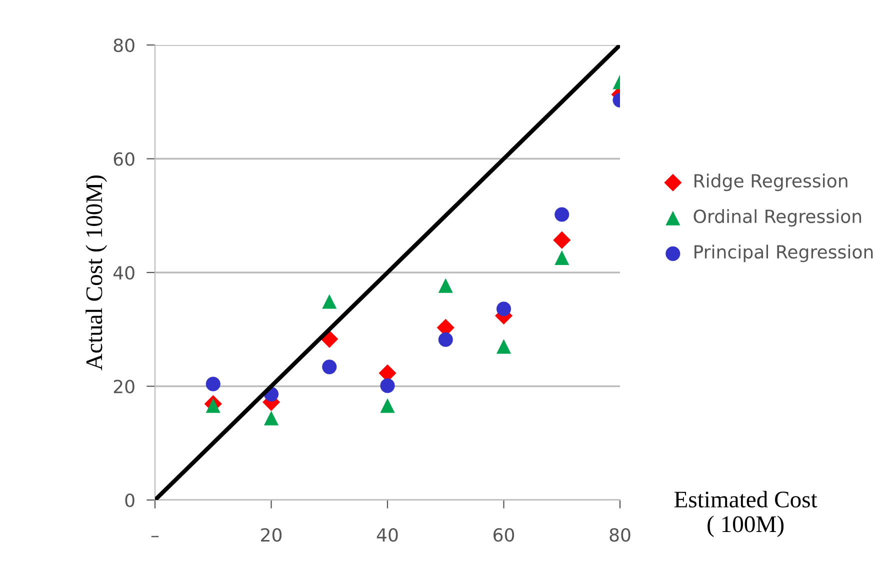  What do you see at coordinates (129, 500) in the screenshot?
I see `y-tick-label: 0` at bounding box center [129, 500].